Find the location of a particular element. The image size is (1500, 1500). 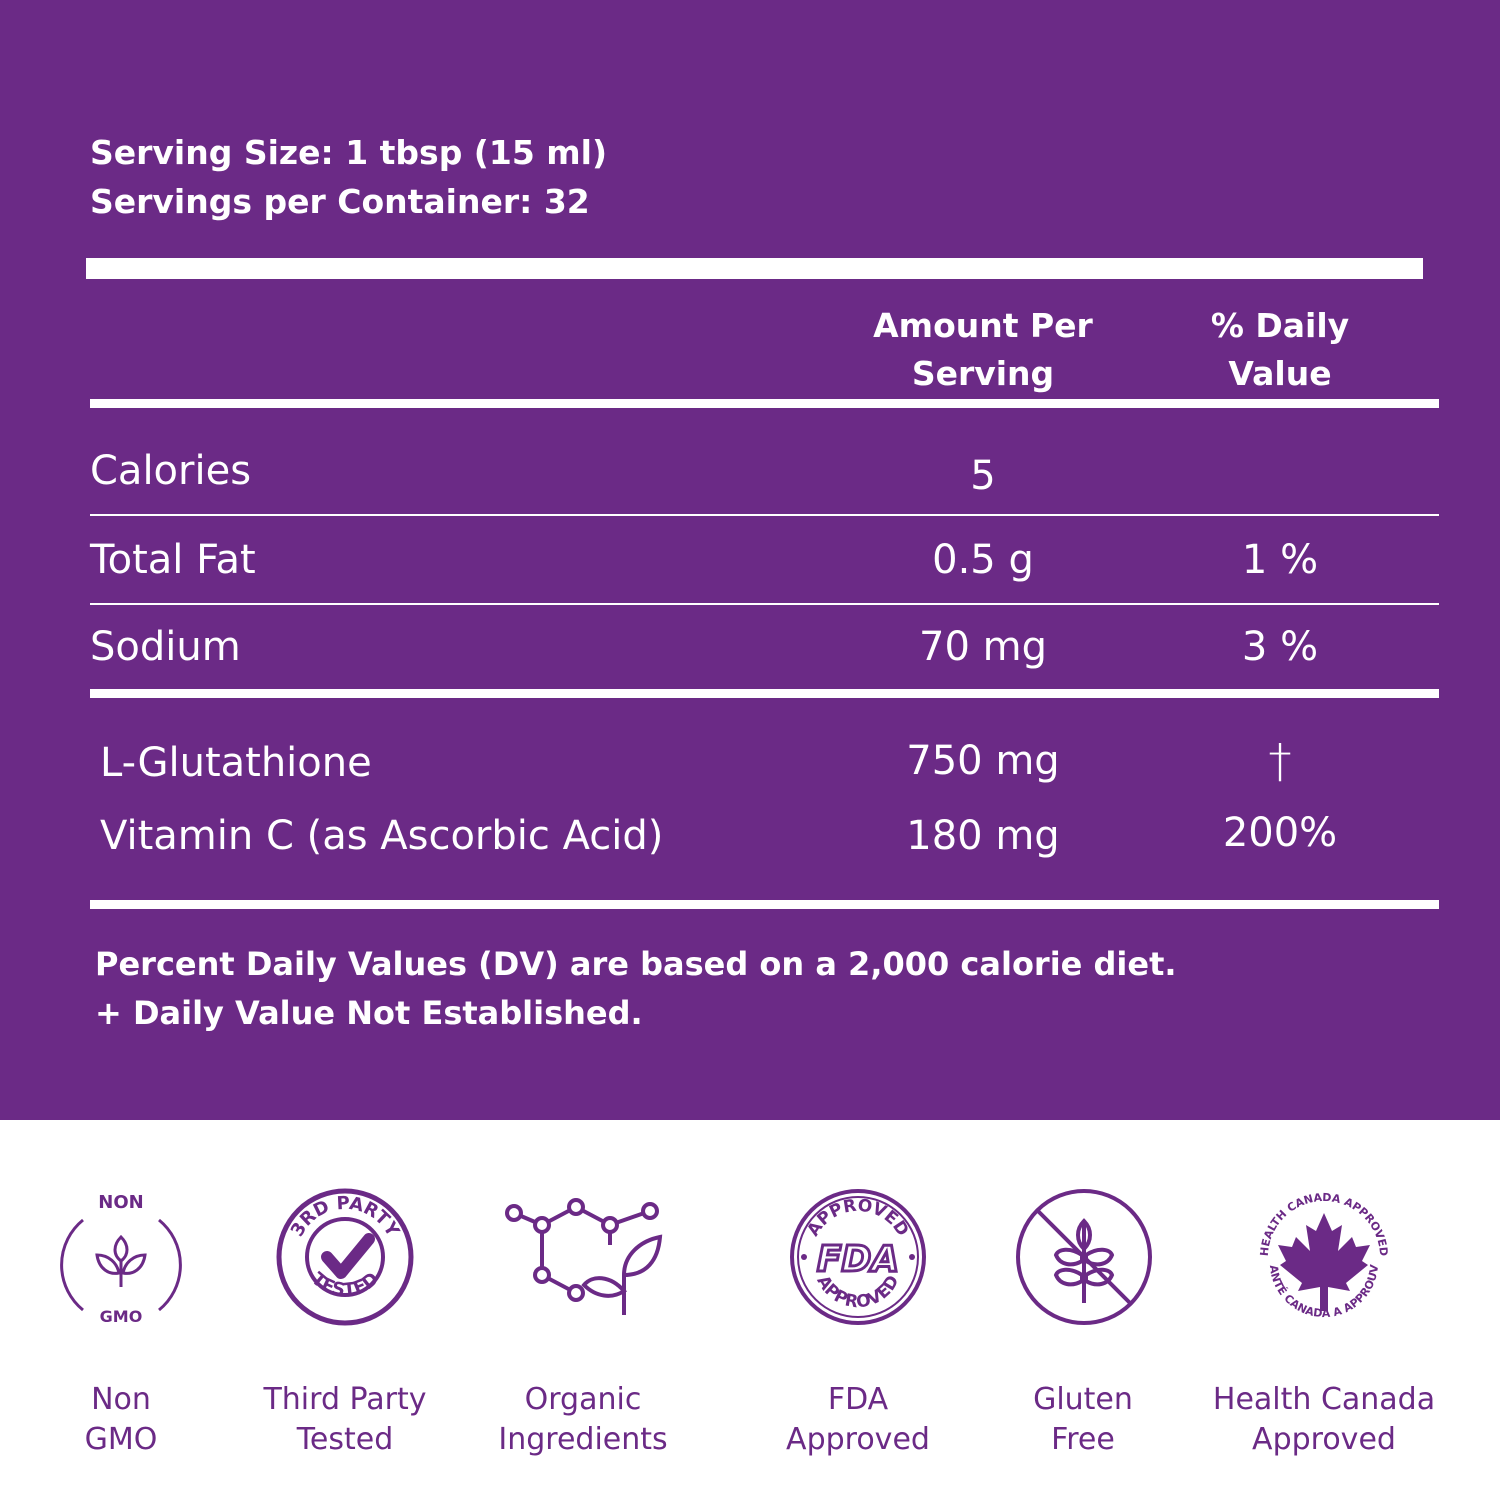

badge-fda: APPROVED APPROVED FDA is located at coordinates (858, 1257).